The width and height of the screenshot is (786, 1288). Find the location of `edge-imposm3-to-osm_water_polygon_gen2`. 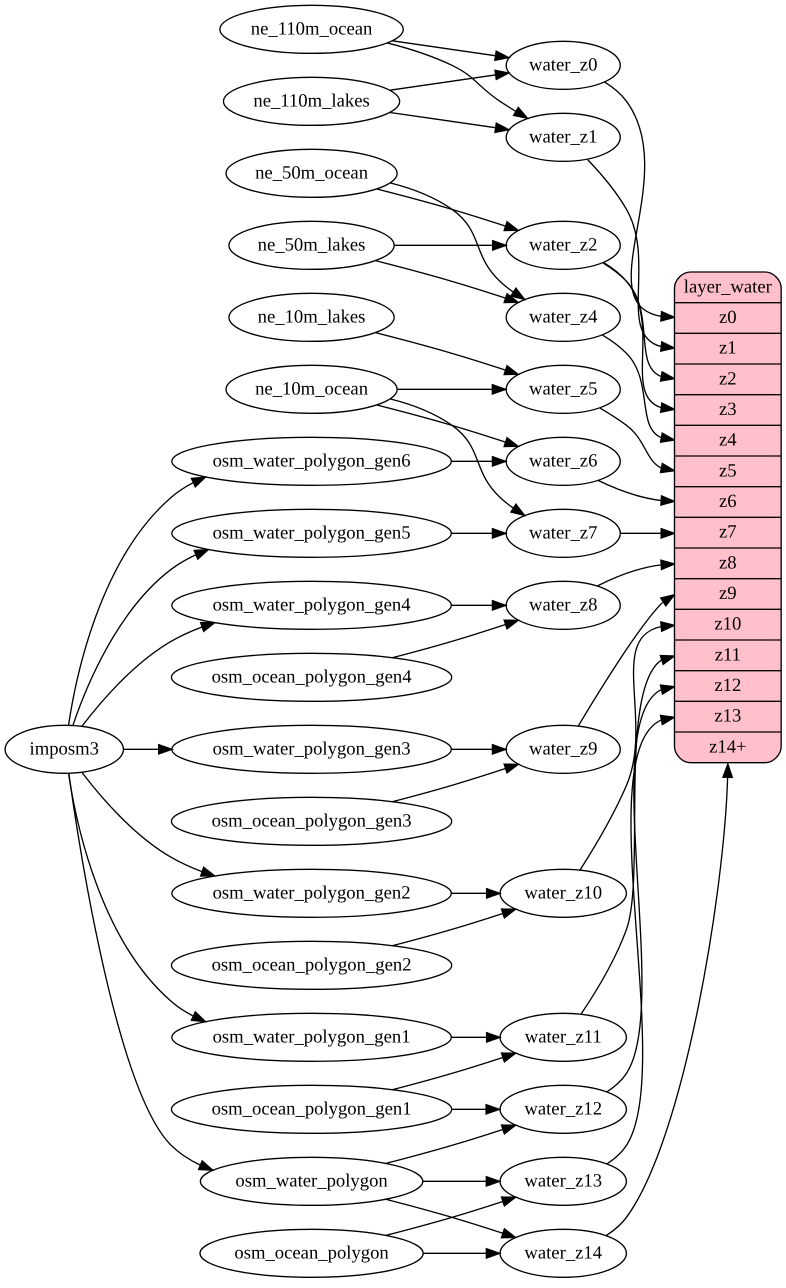

edge-imposm3-to-osm_water_polygon_gen2 is located at coordinates (149, 824).